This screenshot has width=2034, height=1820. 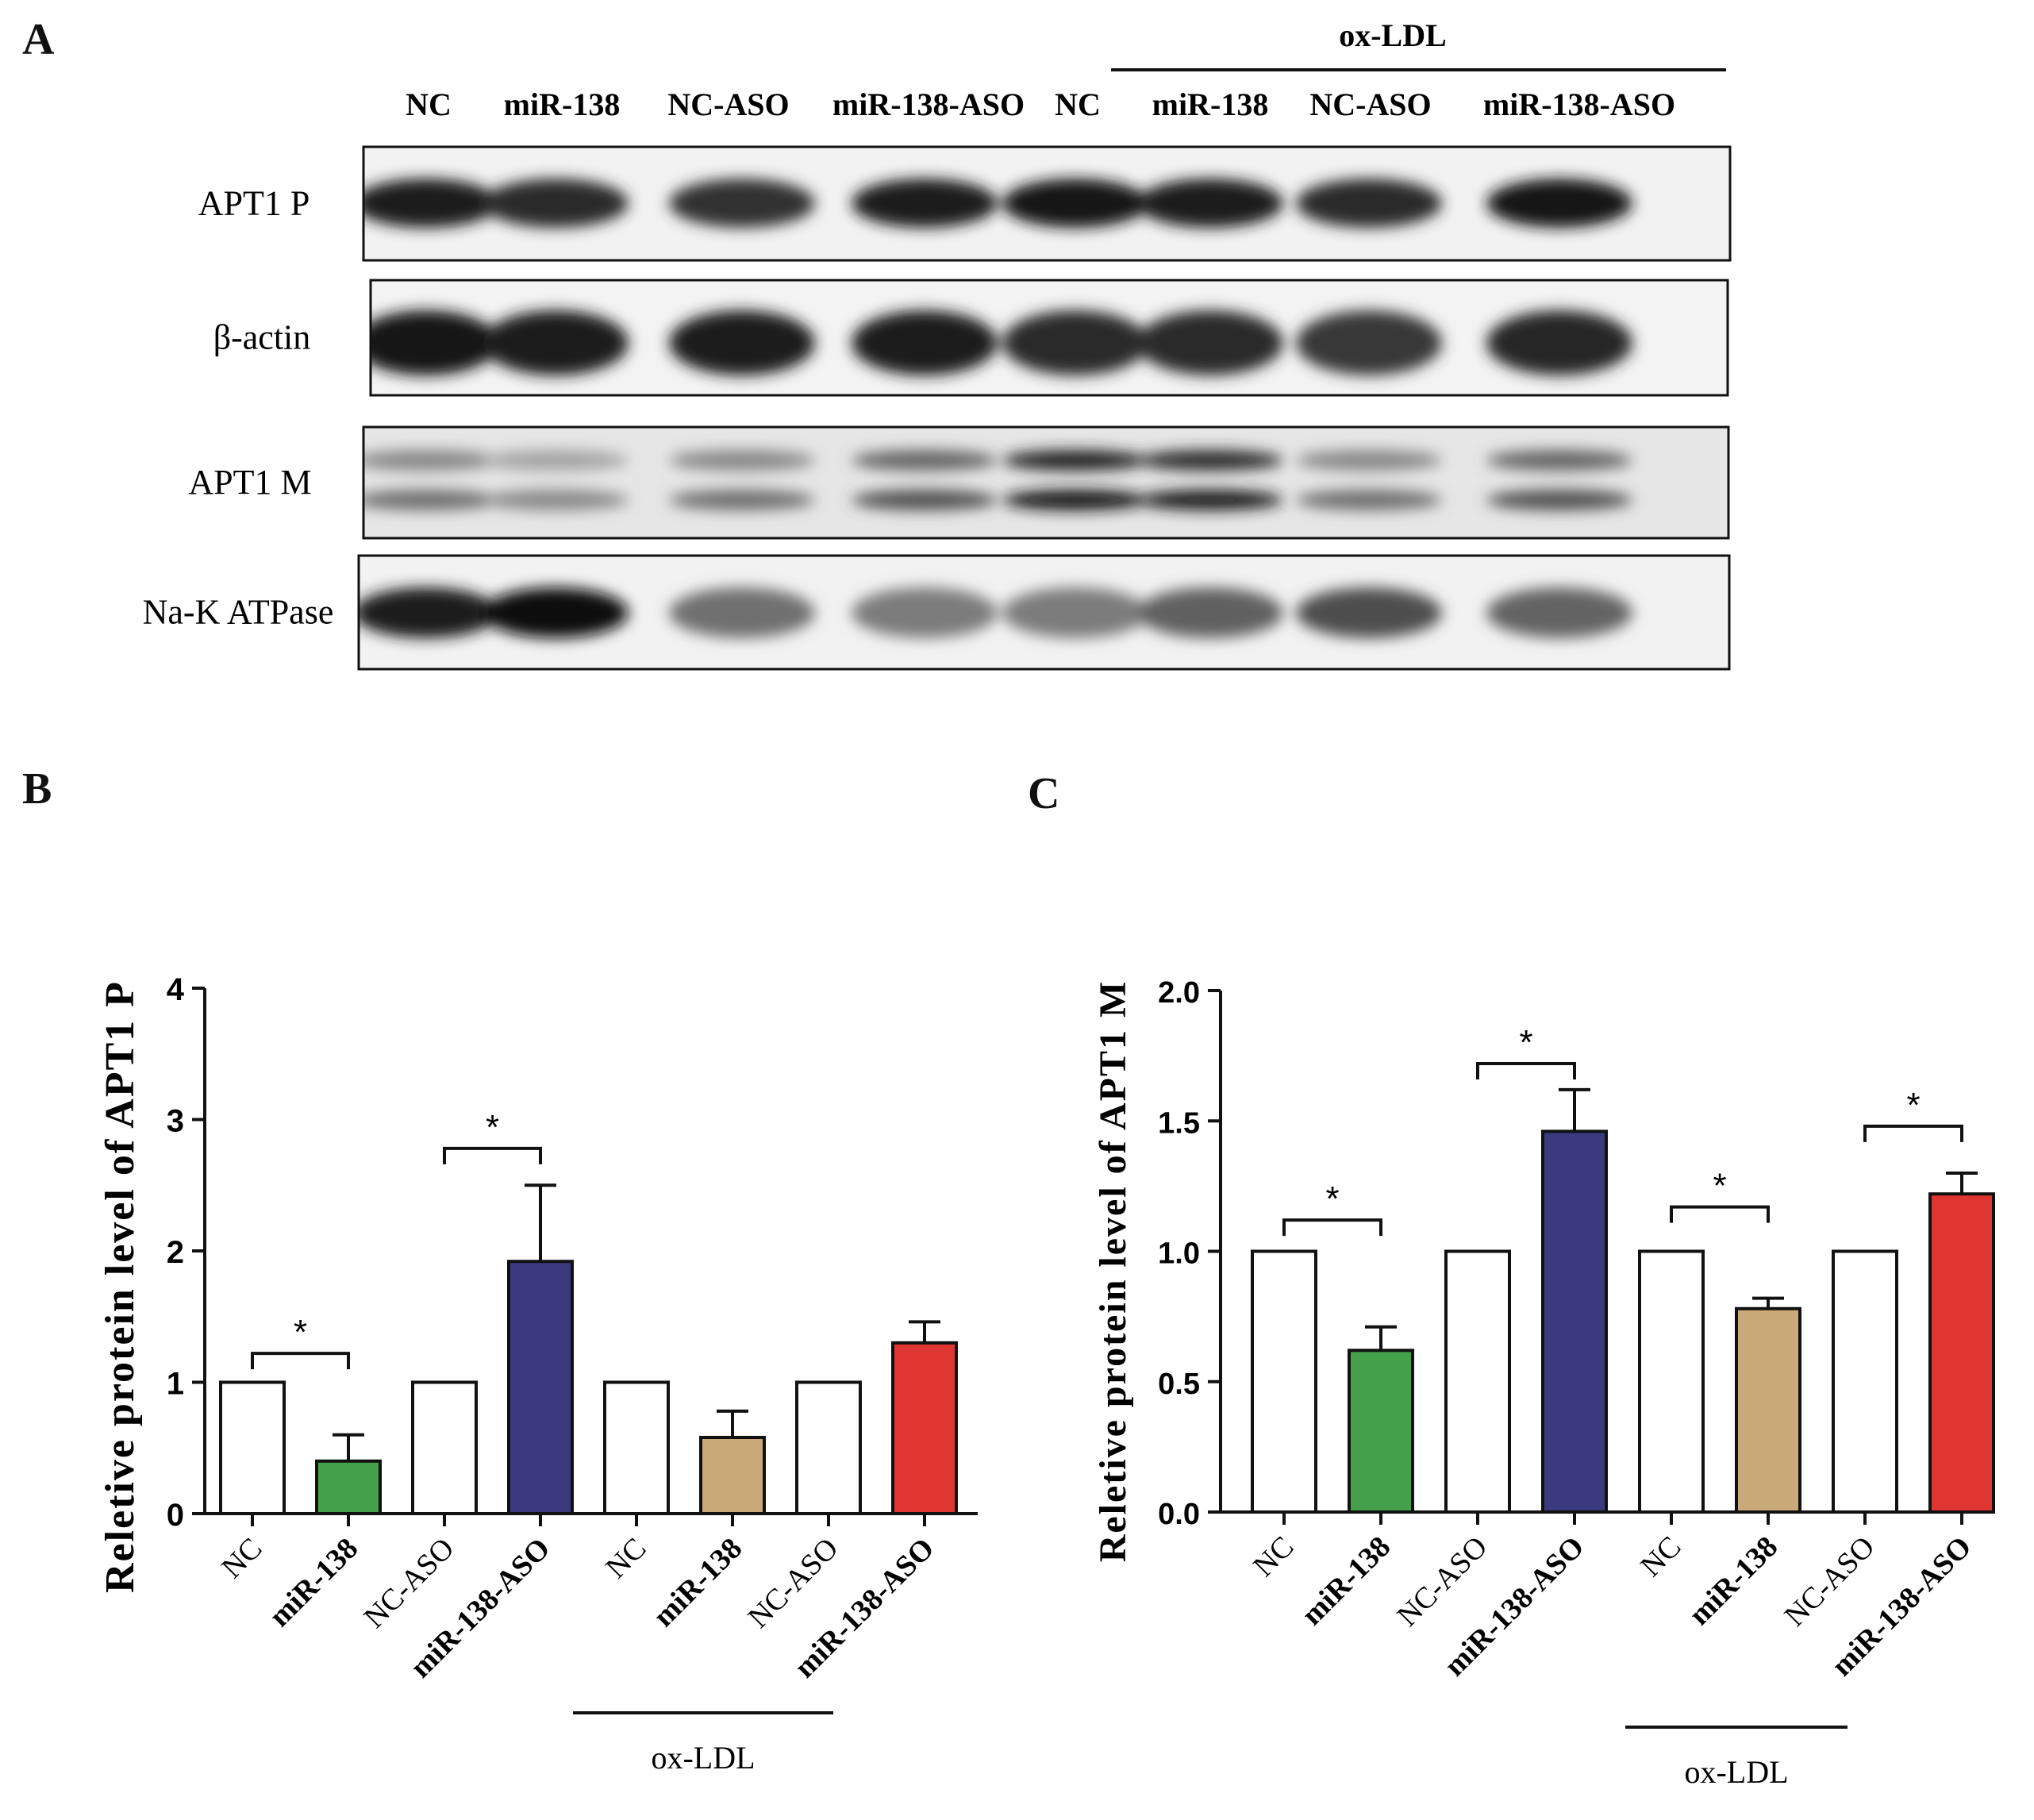 I want to click on y-tick-label: 0.5, so click(x=1179, y=1384).